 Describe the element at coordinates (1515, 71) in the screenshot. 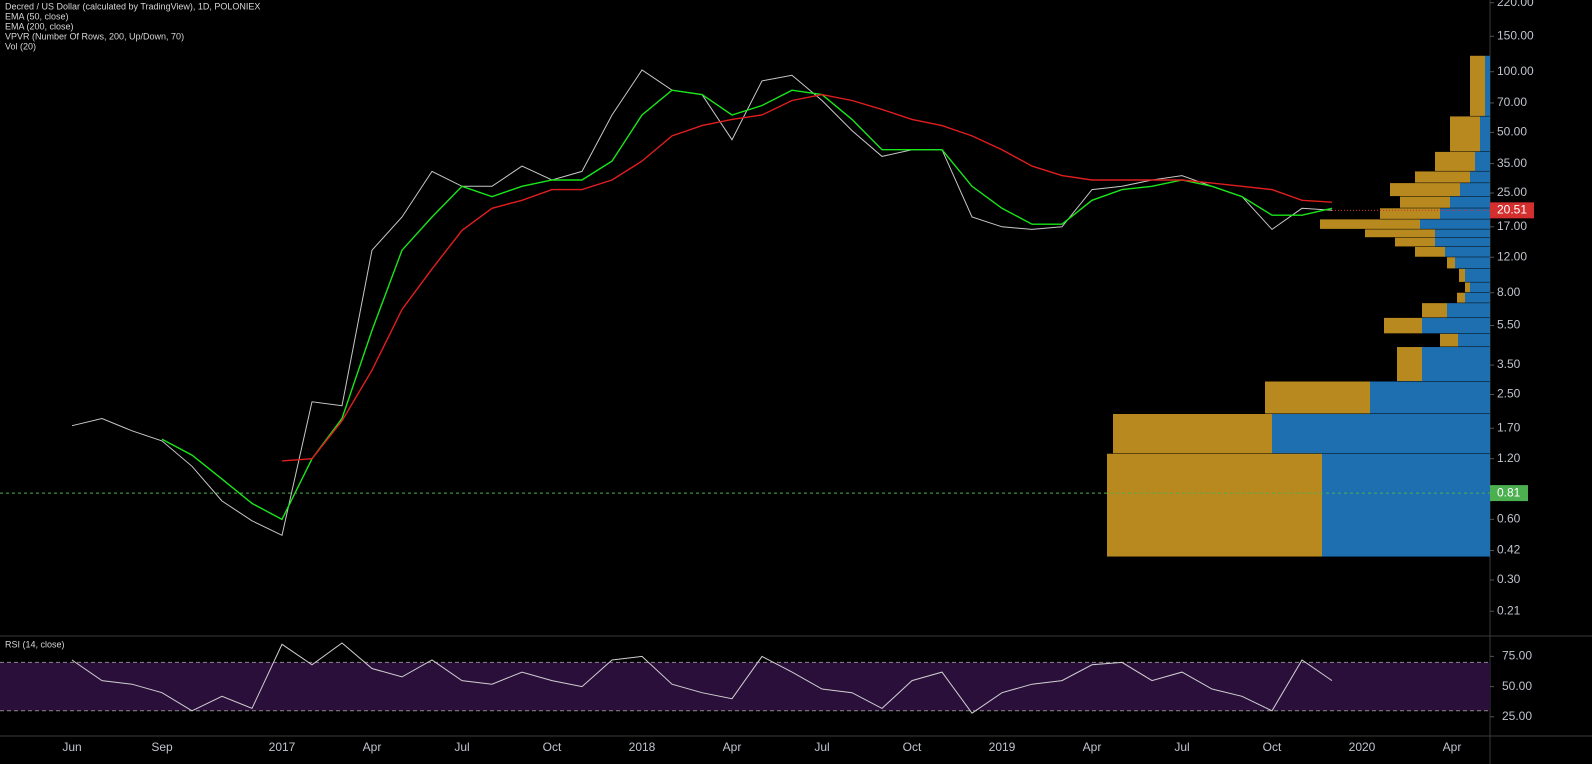

I see `y-tick-label: 100.00` at that location.